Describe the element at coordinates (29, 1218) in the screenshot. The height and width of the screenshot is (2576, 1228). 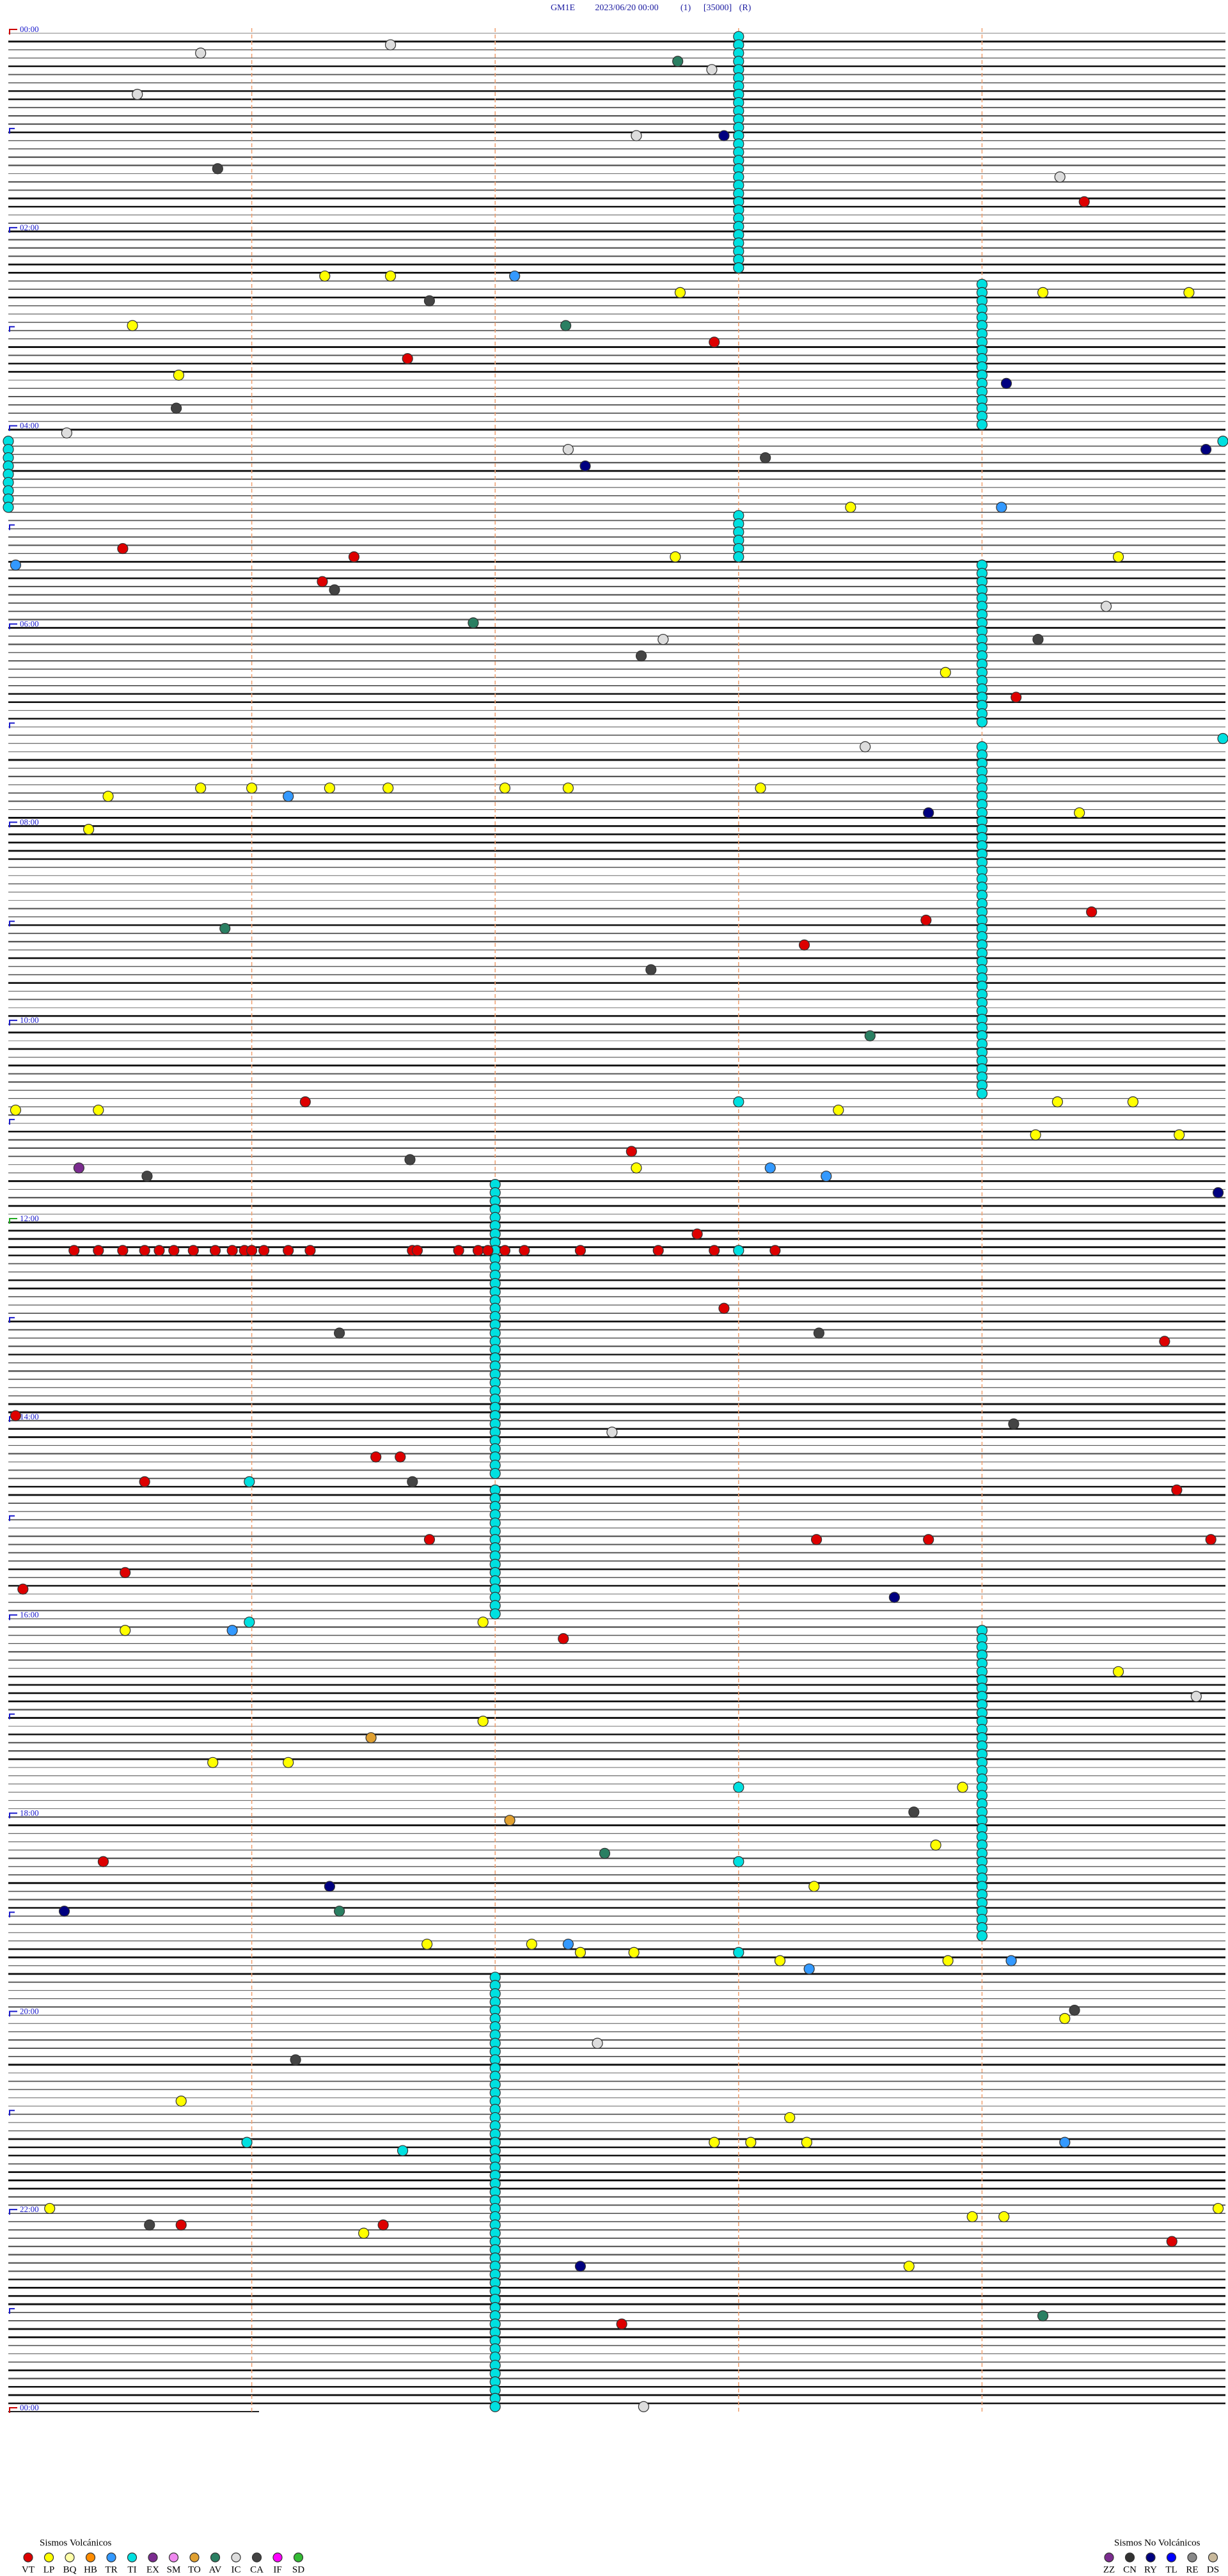
I see `hour-label: 12:00` at that location.